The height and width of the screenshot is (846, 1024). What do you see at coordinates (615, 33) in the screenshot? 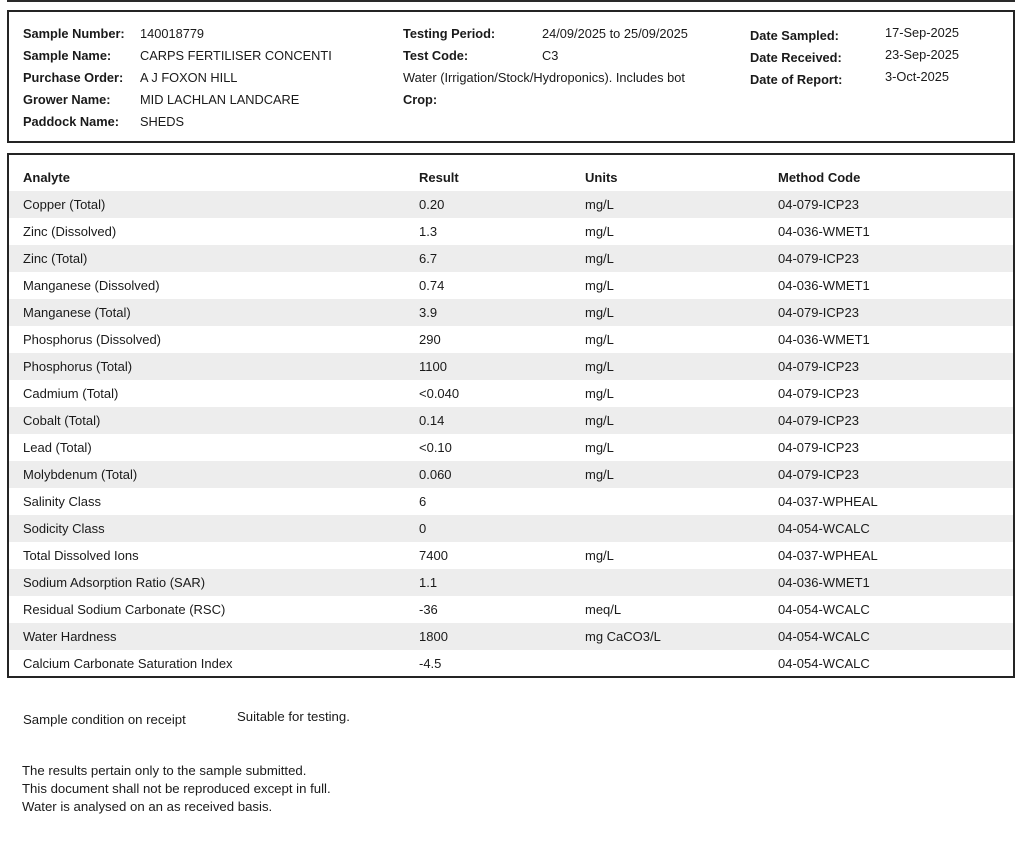
I see `testing-period-value: 24/09/2025 to 25/09/2025` at bounding box center [615, 33].